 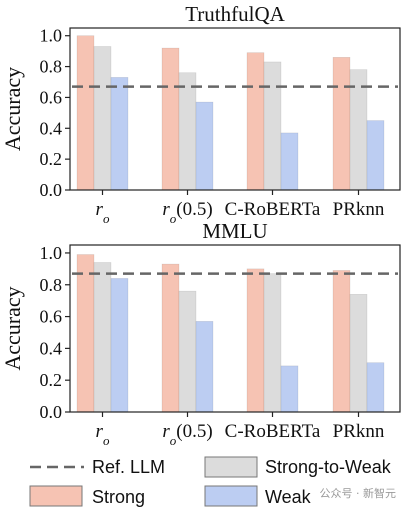 What do you see at coordinates (231, 467) in the screenshot?
I see `legend-swatch-strong-to-weak` at bounding box center [231, 467].